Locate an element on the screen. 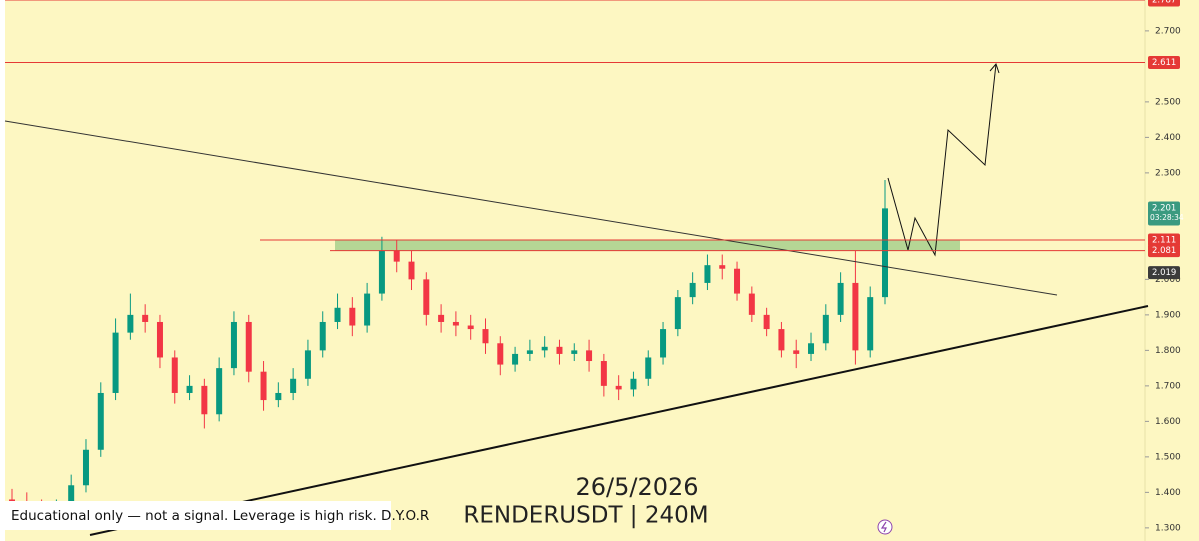 The image size is (1199, 541). y-tick-label: 1.500 is located at coordinates (1168, 457).